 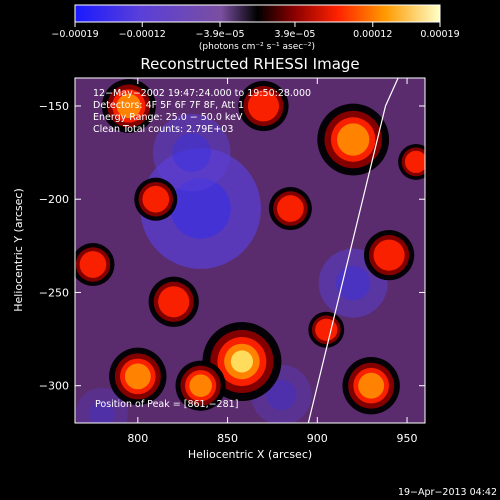 I want to click on x-tick-label: 800, so click(x=137, y=438).